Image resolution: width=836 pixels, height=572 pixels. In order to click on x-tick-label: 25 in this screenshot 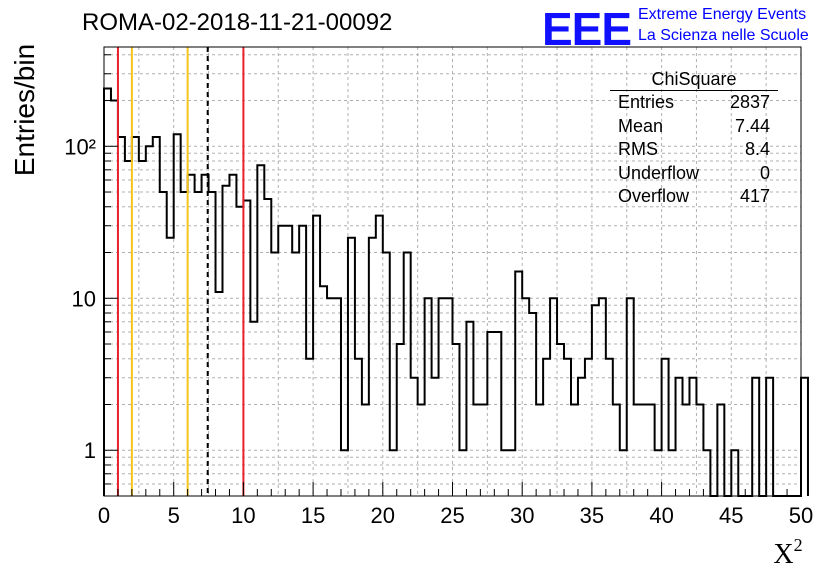, I will do `click(452, 515)`.